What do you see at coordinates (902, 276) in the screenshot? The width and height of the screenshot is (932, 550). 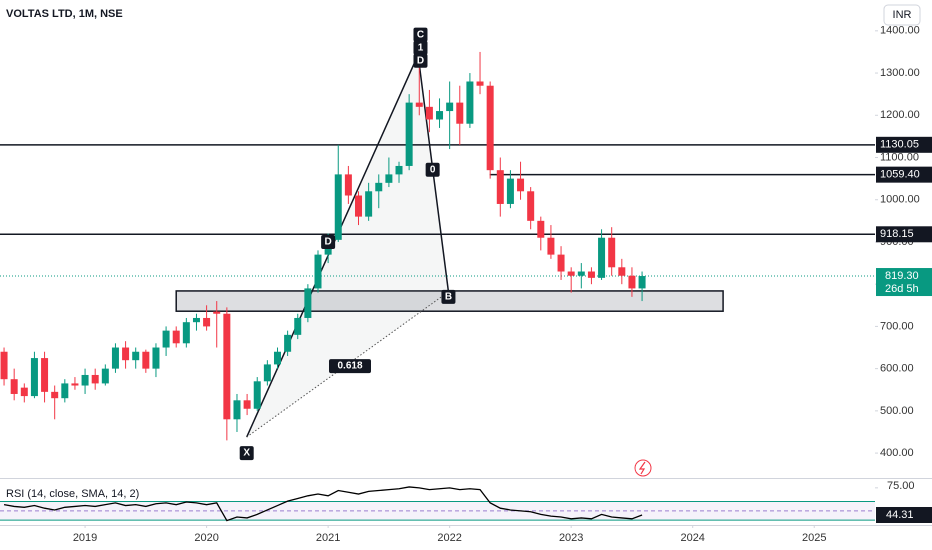 I see `last-price-label: 819.30` at bounding box center [902, 276].